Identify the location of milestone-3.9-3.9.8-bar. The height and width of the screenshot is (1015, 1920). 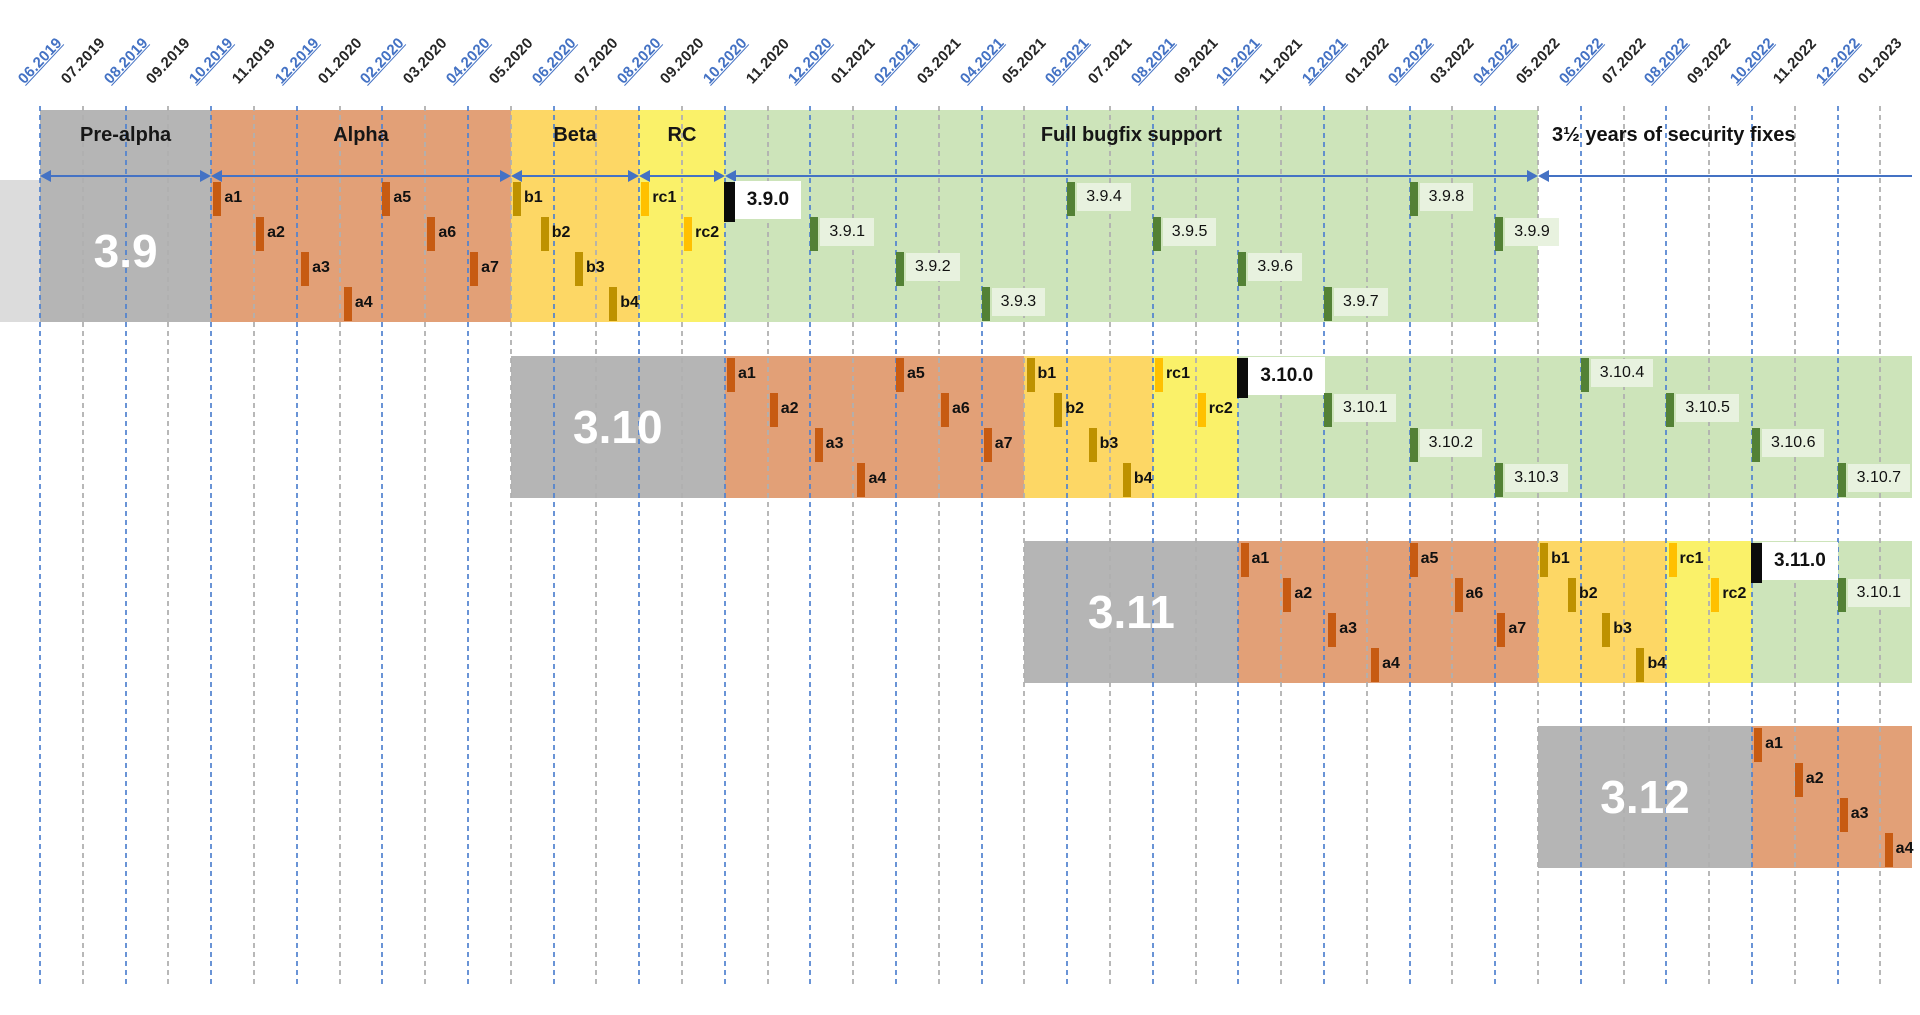
(1413, 199).